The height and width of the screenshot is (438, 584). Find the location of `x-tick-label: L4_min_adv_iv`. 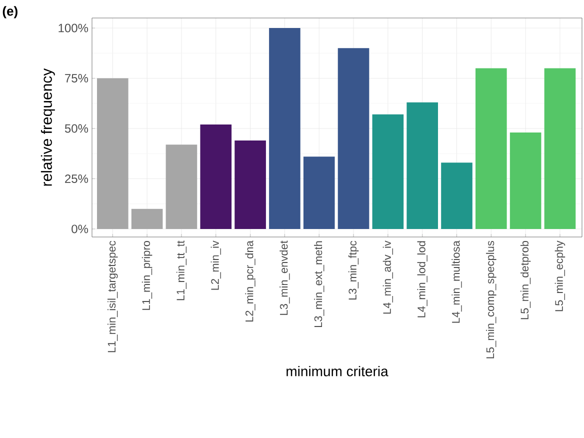

x-tick-label: L4_min_adv_iv is located at coordinates (387, 277).